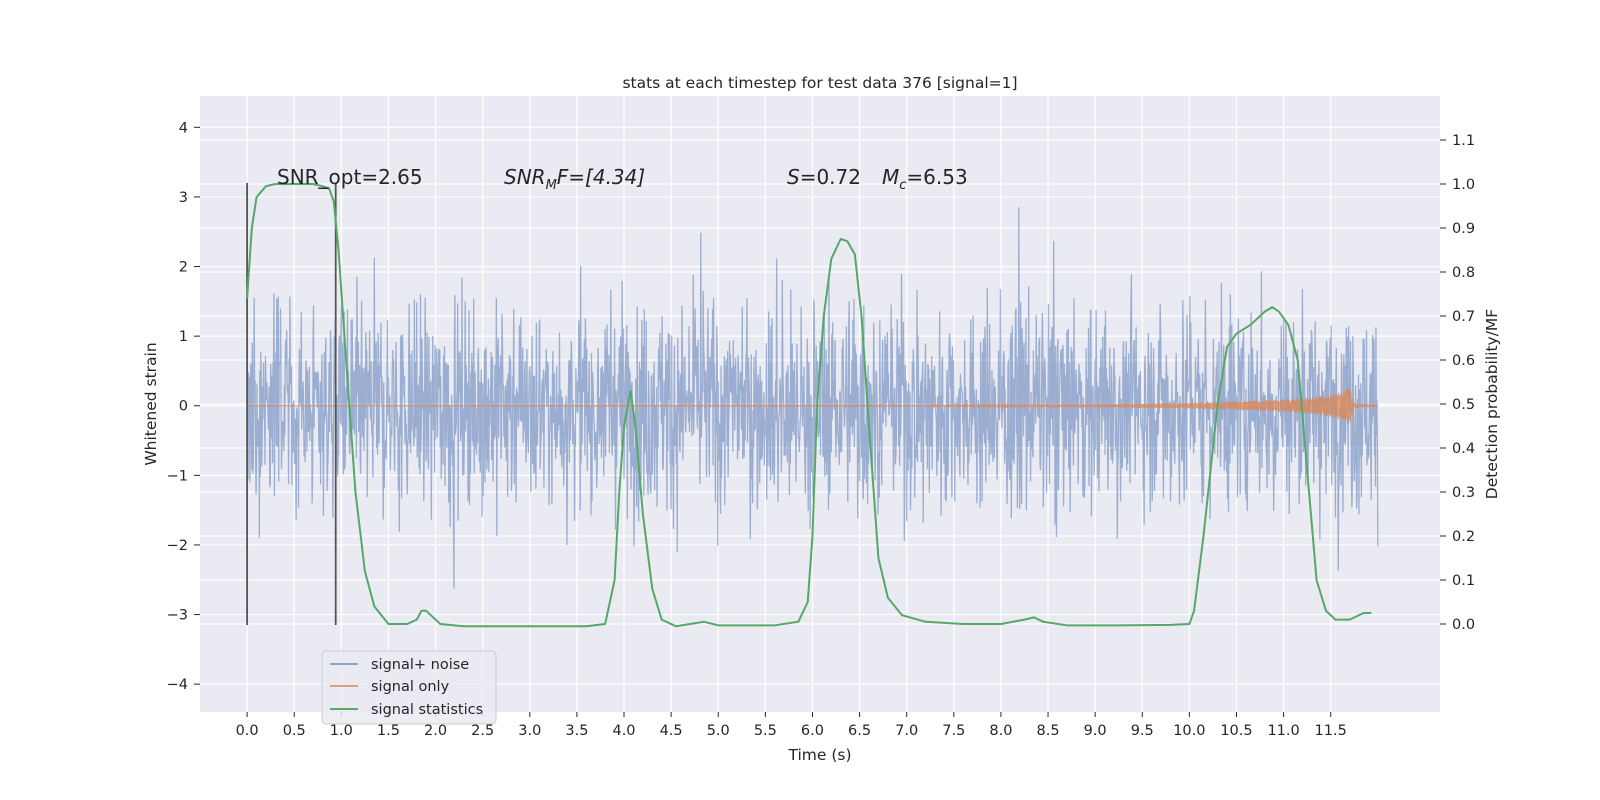 The image size is (1600, 800). I want to click on x-tick-label-2: 1.0, so click(341, 731).